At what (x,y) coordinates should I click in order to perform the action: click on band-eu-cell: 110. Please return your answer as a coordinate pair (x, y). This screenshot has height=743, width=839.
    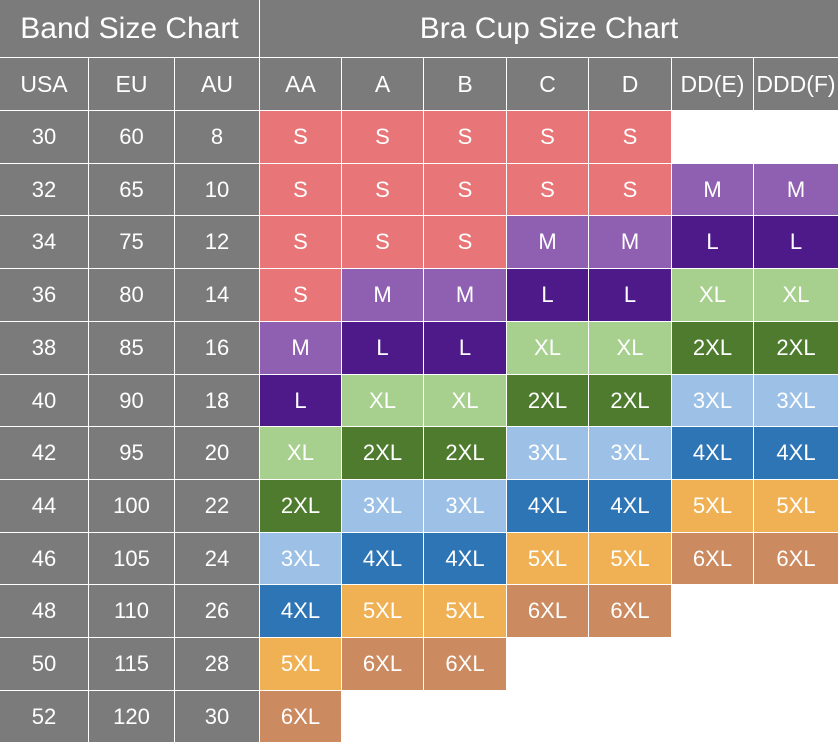
    Looking at the image, I should click on (132, 611).